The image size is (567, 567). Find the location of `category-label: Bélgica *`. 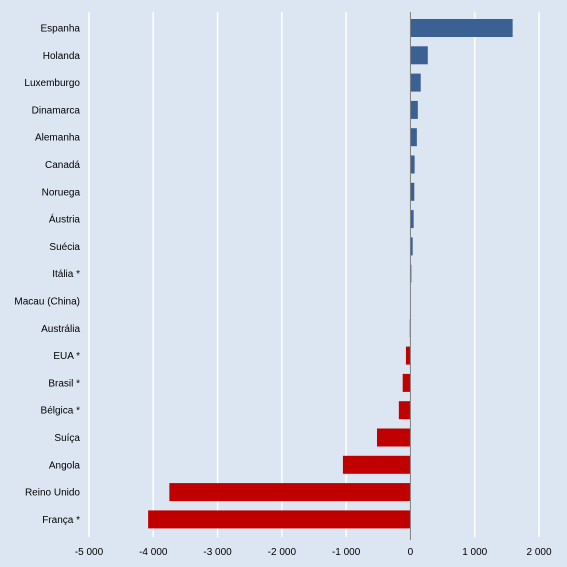

category-label: Bélgica * is located at coordinates (61, 411).